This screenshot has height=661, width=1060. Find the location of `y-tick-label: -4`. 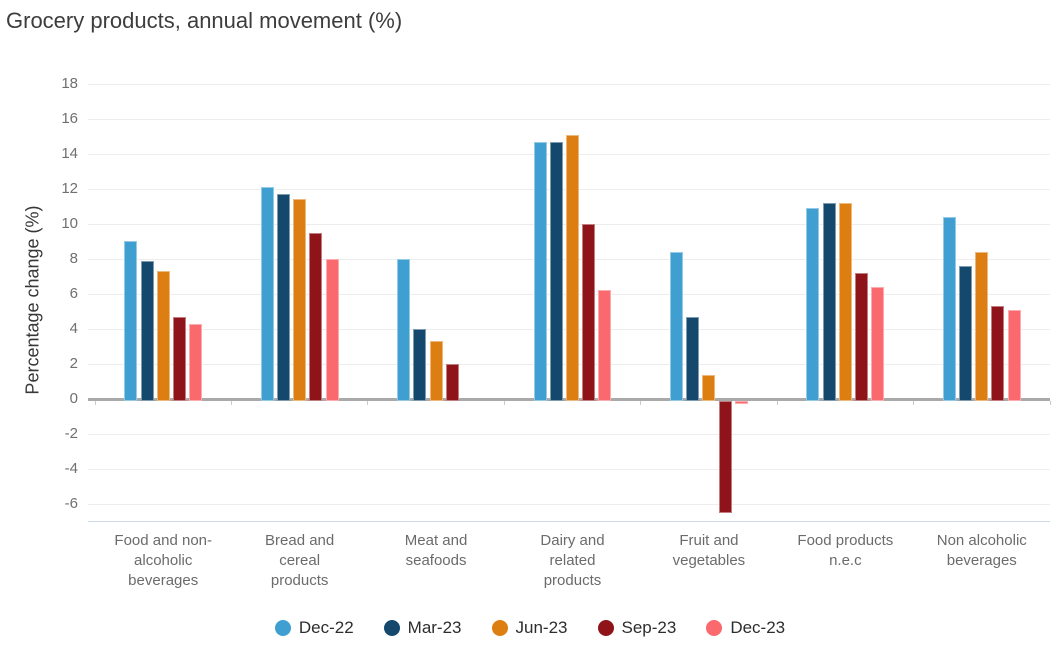

y-tick-label: -4 is located at coordinates (71, 469).